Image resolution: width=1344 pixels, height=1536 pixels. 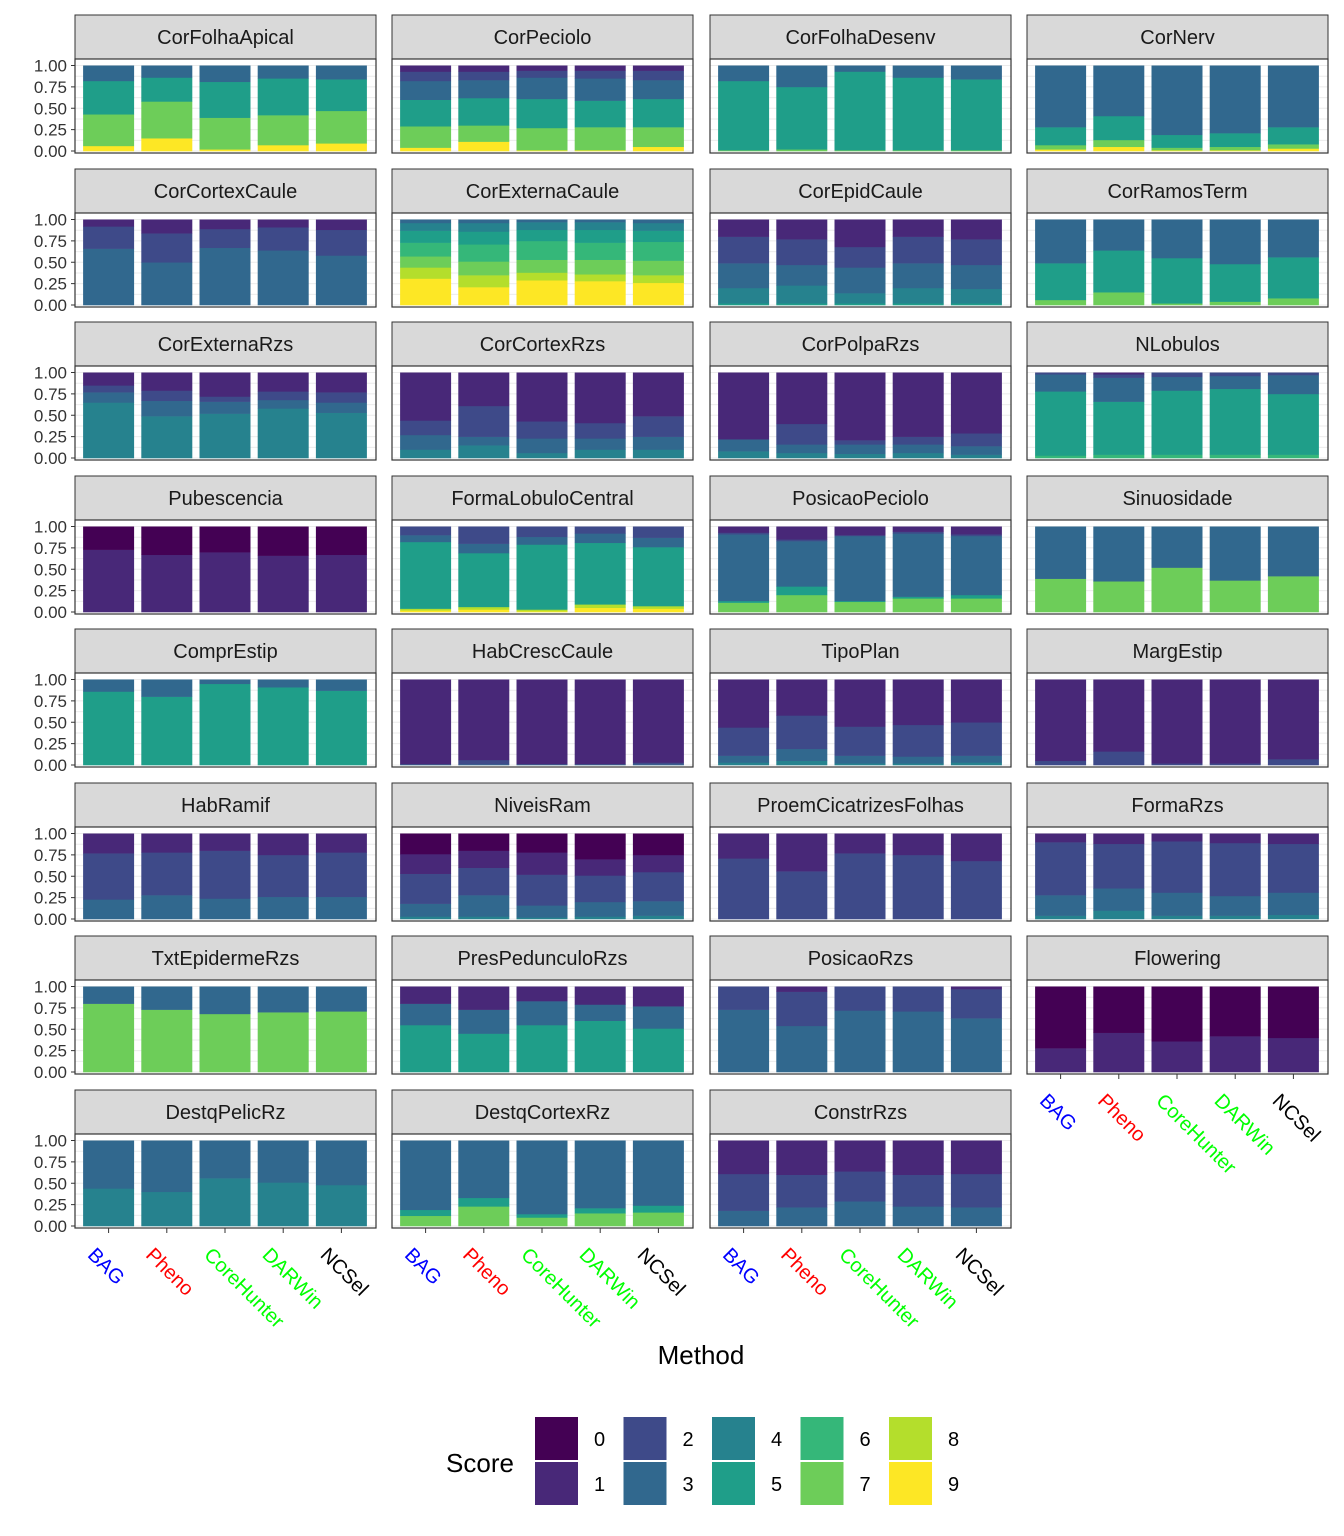 I want to click on panel-title: Flowering, so click(x=1177, y=959).